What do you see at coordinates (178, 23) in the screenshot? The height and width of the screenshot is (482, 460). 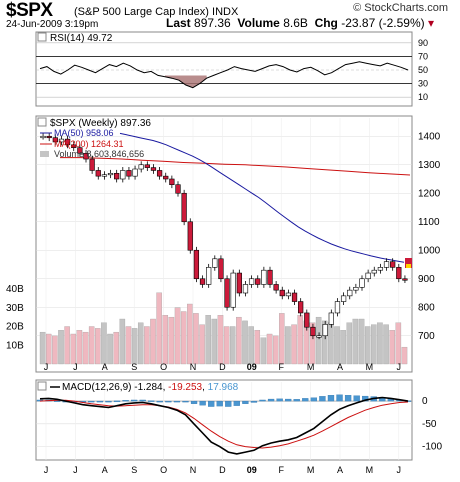 I see `last-label: Last` at bounding box center [178, 23].